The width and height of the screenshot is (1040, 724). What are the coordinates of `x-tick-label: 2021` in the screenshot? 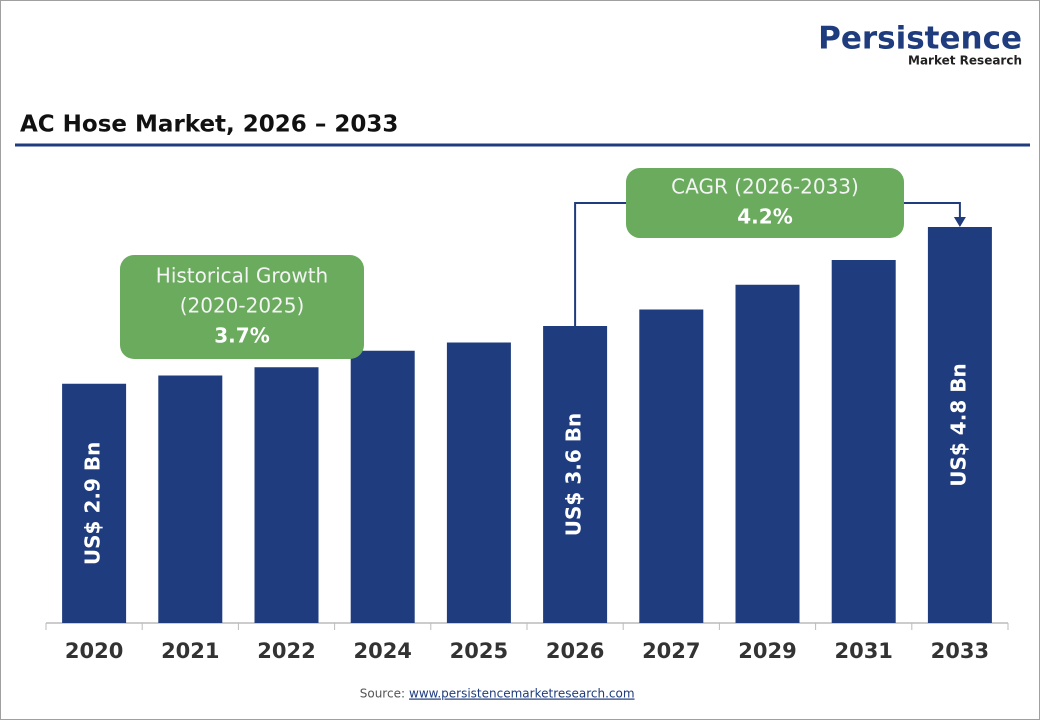 It's located at (190, 651).